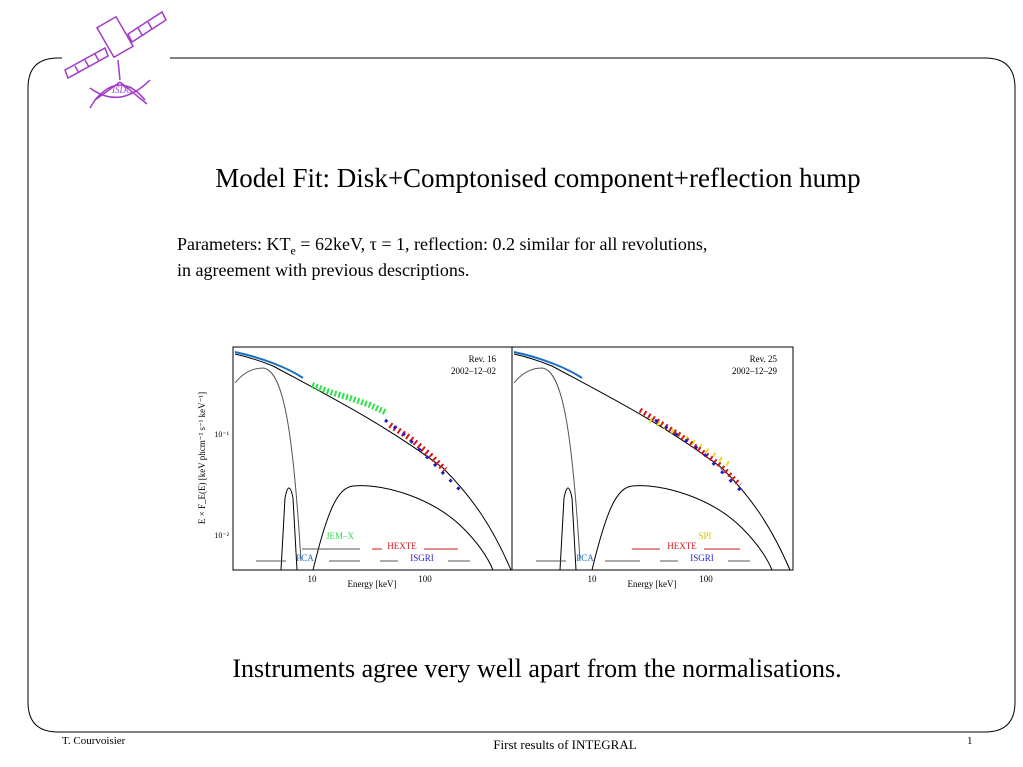 This screenshot has height=767, width=1023. I want to click on subscript: e, so click(293, 250).